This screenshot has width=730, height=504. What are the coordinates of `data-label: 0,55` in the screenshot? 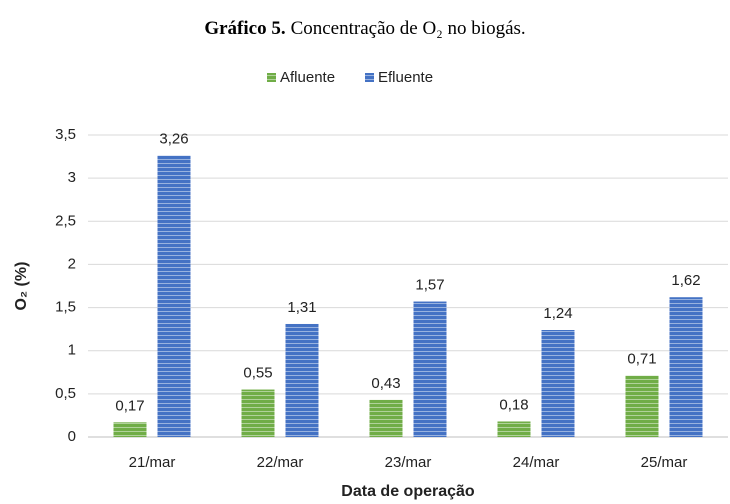 It's located at (257, 373).